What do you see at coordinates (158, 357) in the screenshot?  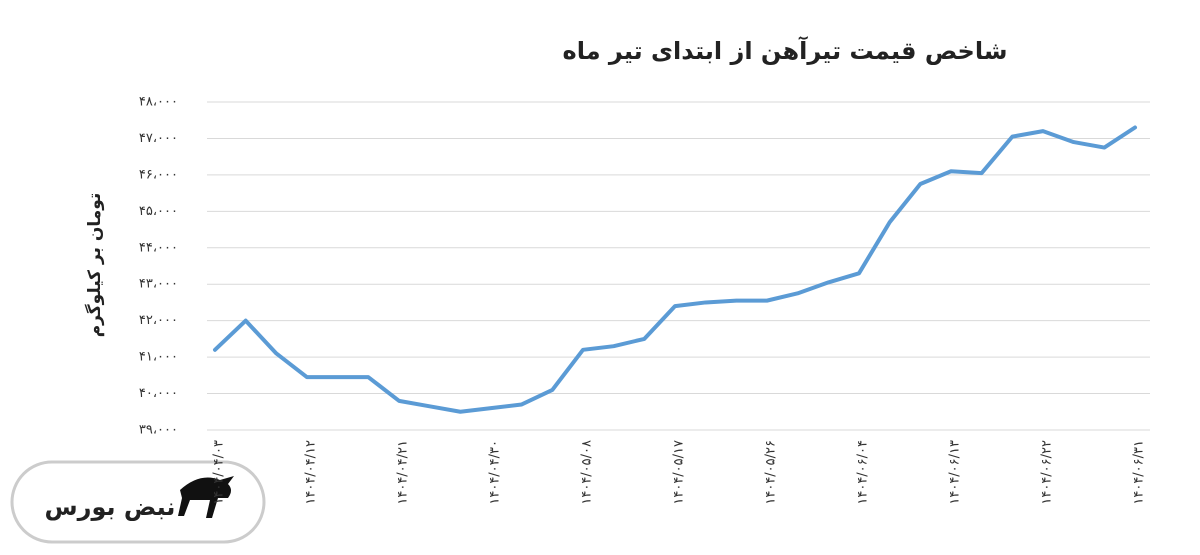 I see `y-tick-label: ۴۱،۰۰۰` at bounding box center [158, 357].